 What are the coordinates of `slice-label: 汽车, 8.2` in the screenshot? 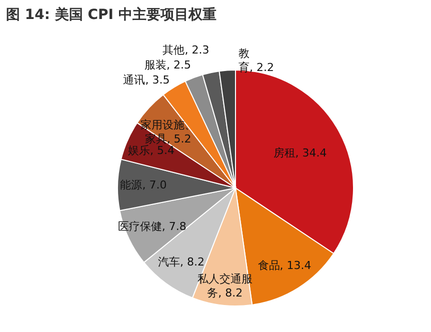 It's located at (181, 261).